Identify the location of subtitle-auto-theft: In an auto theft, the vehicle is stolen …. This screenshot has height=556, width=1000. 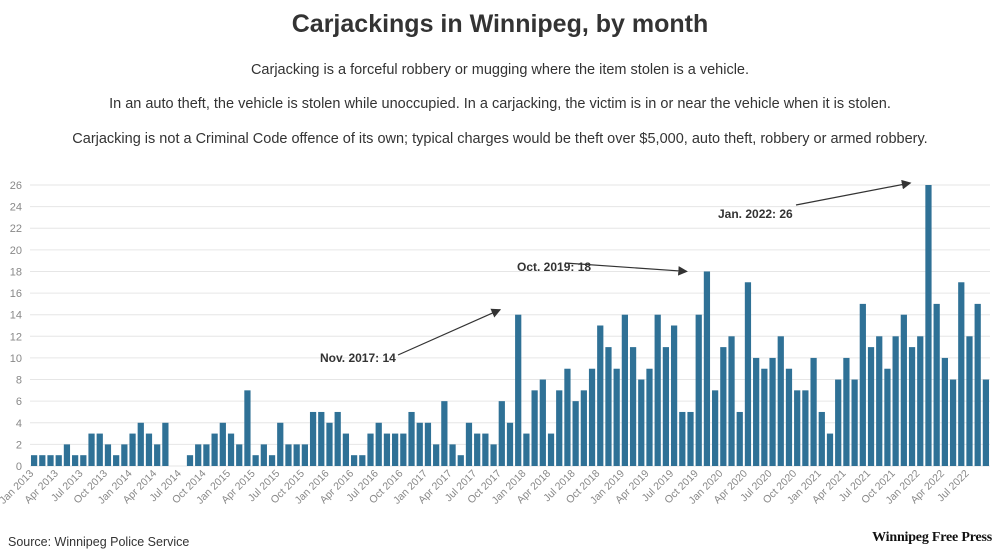
(500, 104).